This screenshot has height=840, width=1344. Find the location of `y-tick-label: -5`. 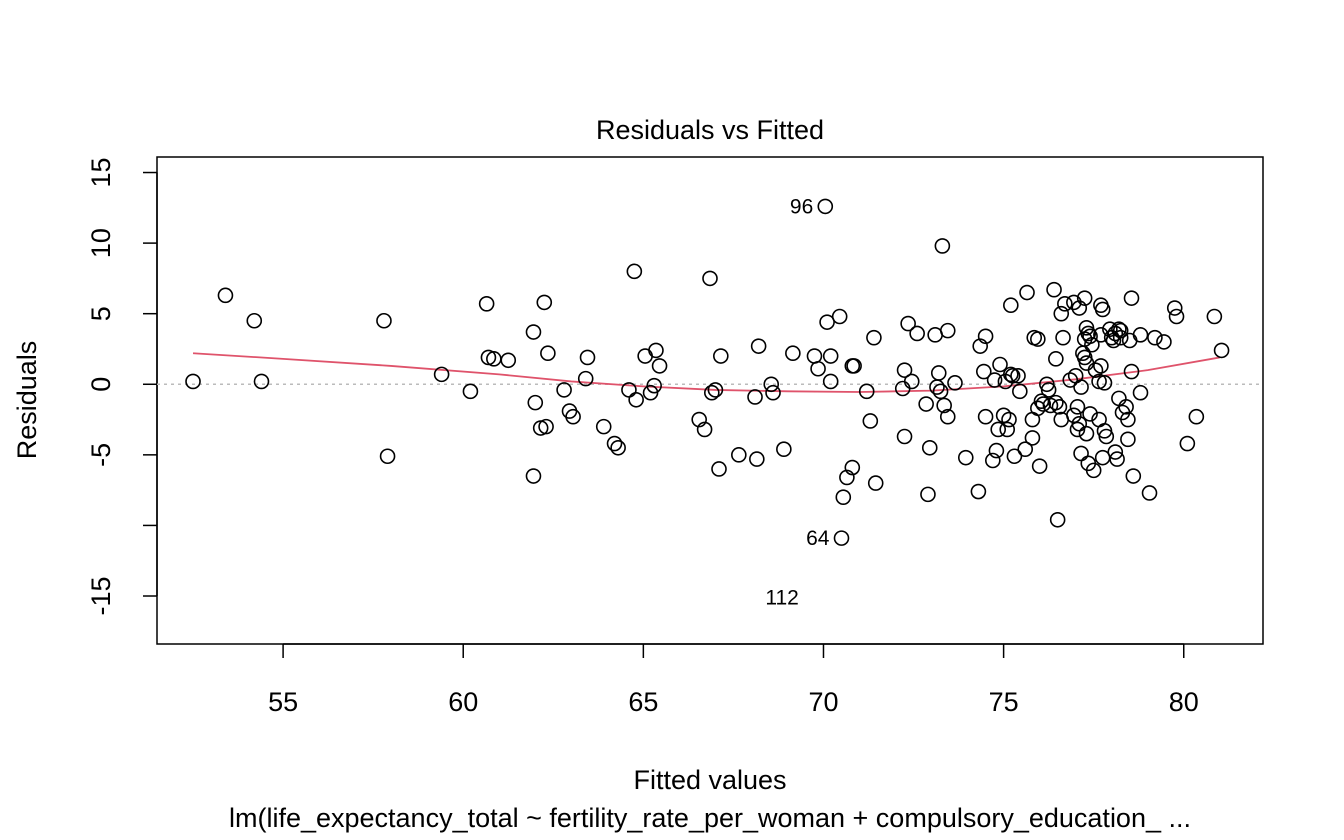

y-tick-label: -5 is located at coordinates (101, 455).